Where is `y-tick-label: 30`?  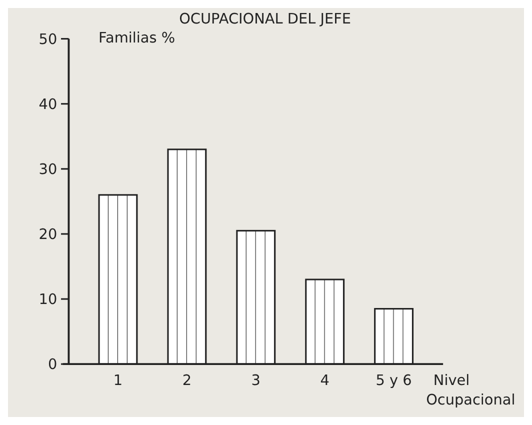 y-tick-label: 30 is located at coordinates (48, 170).